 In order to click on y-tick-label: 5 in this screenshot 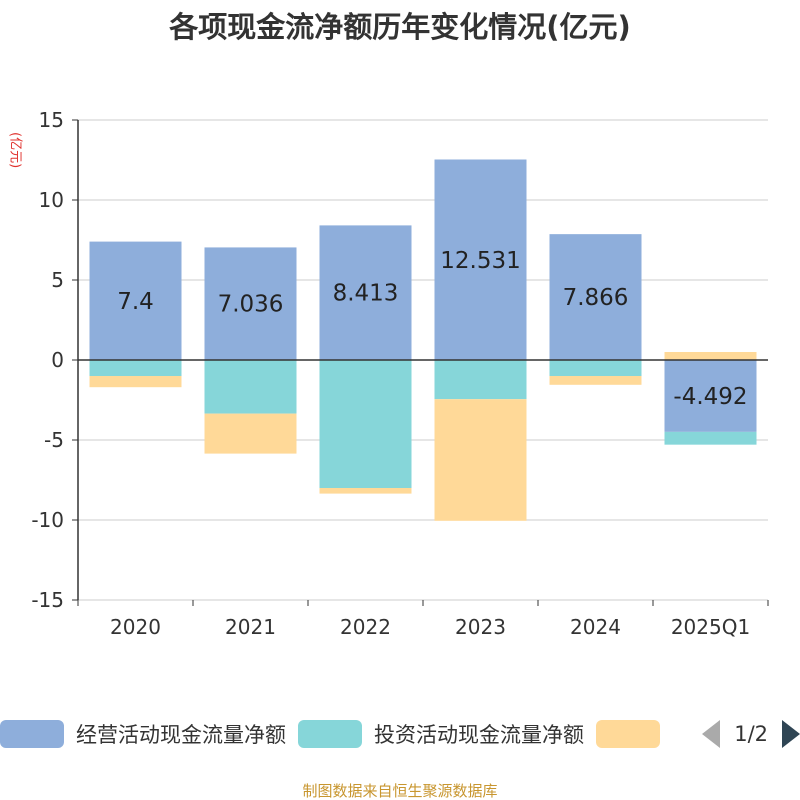, I will do `click(57, 280)`.